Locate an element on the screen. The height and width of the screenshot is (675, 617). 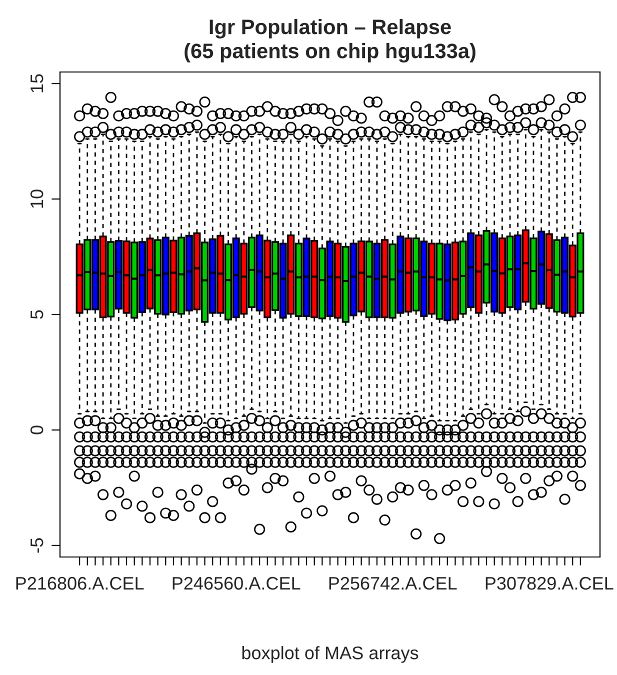
x-tick-label: P246560.A.CEL is located at coordinates (236, 583).